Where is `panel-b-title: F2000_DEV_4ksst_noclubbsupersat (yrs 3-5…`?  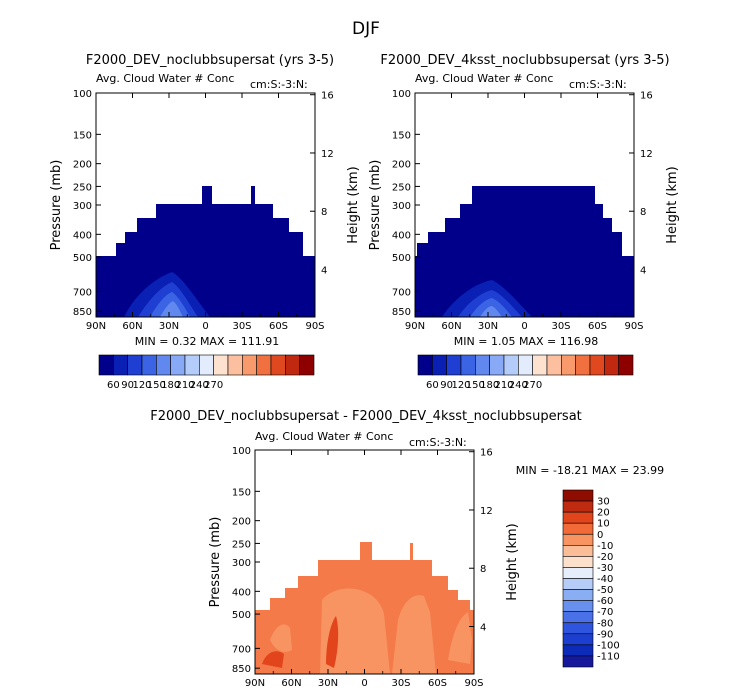
panel-b-title: F2000_DEV_4ksst_noclubbsupersat (yrs 3-5… is located at coordinates (524, 60).